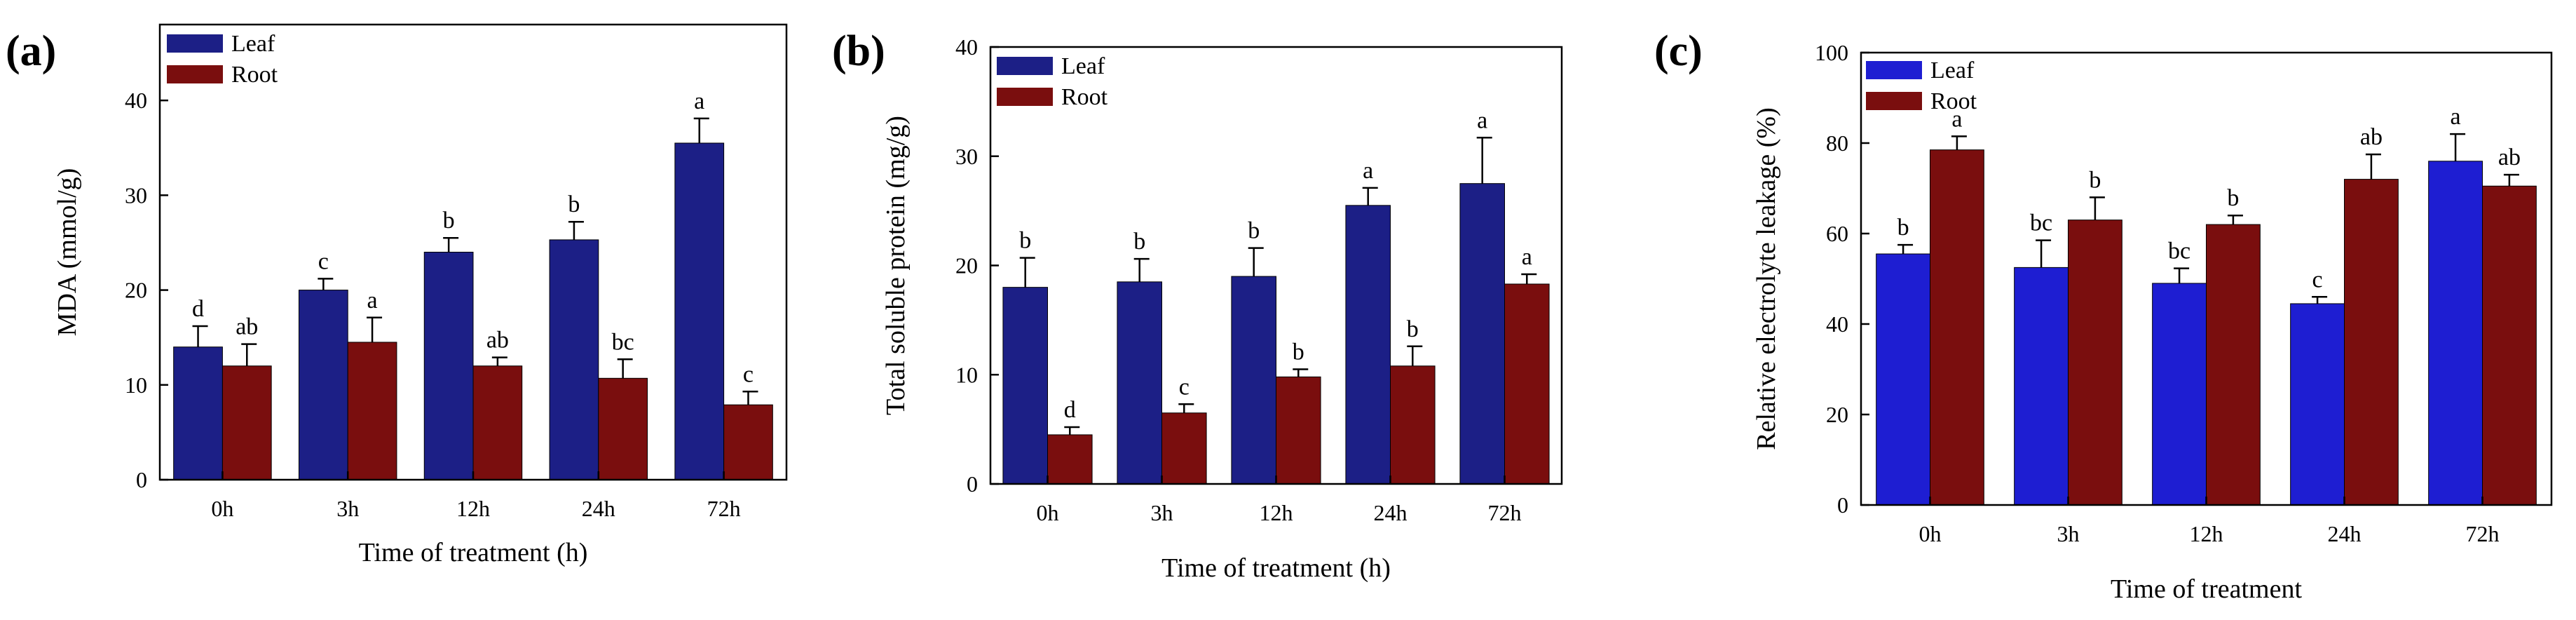 The width and height of the screenshot is (2576, 620). What do you see at coordinates (1678, 51) in the screenshot?
I see `panel-label: (c)` at bounding box center [1678, 51].